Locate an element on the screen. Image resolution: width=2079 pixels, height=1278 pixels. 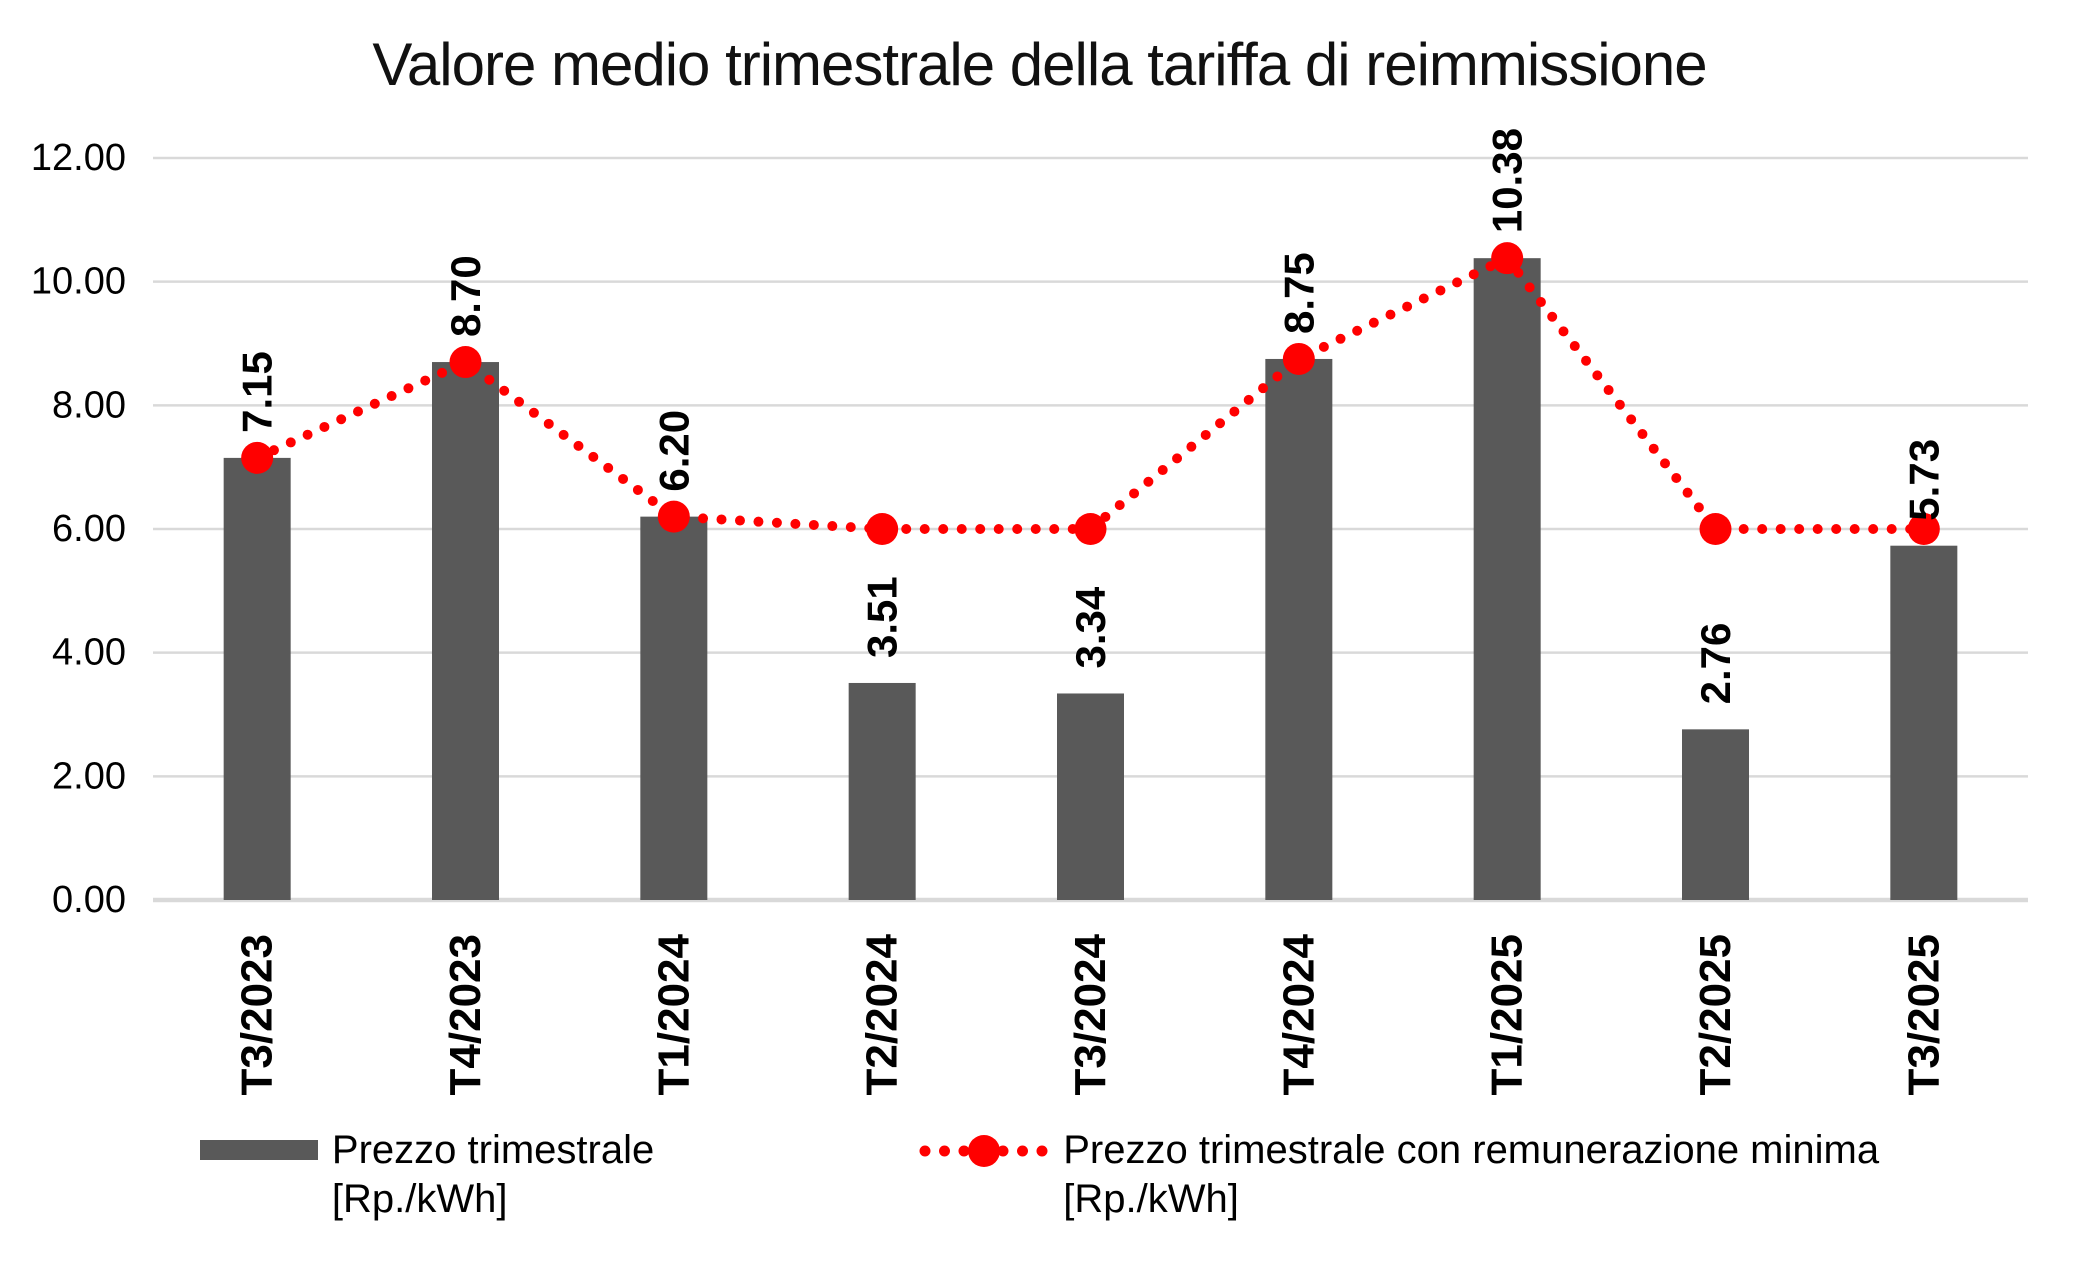
y-axis-tick-label: 6.00 is located at coordinates (89, 529).